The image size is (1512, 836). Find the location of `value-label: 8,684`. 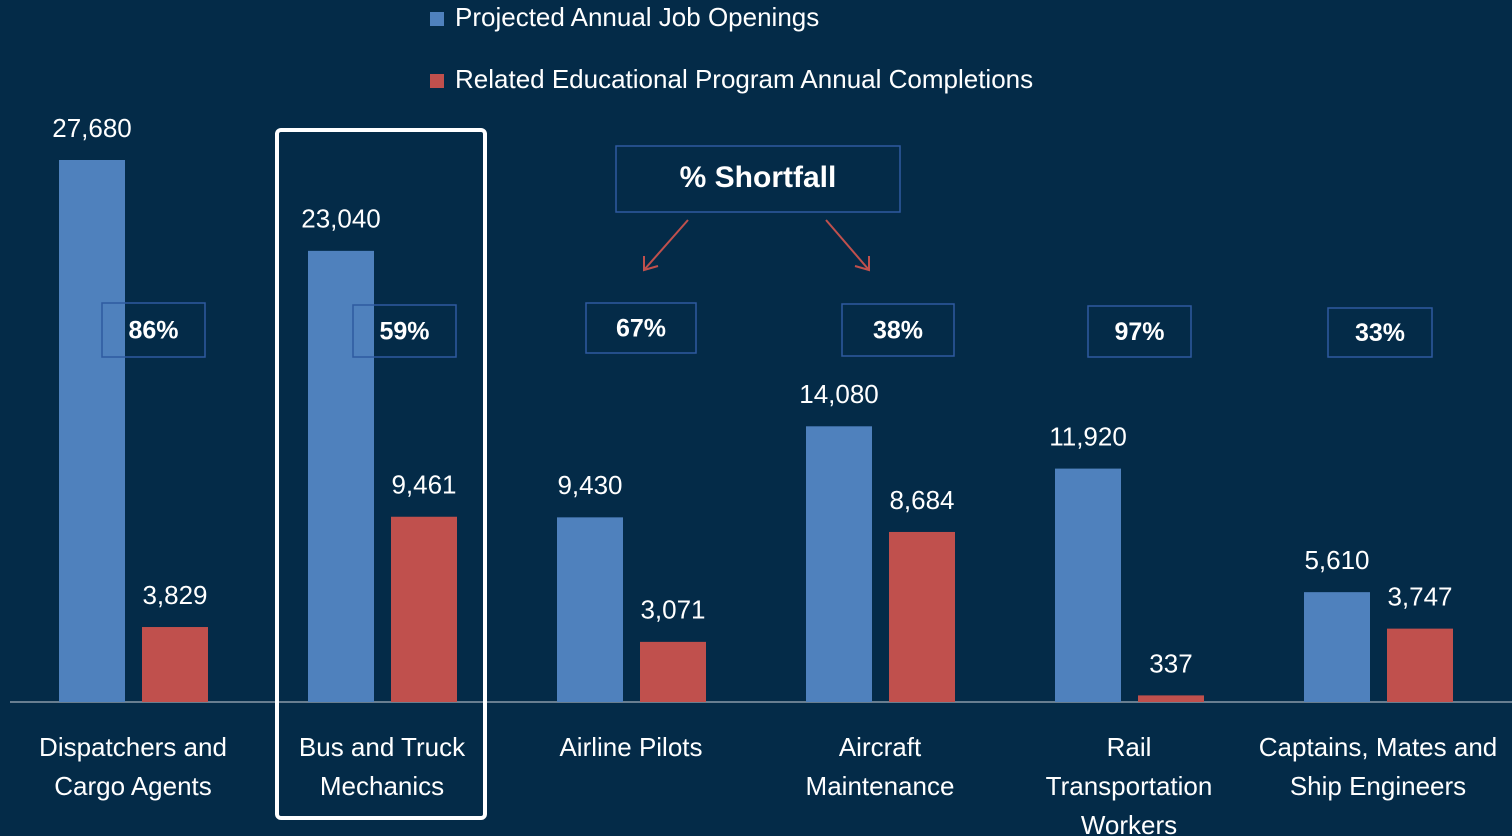

value-label: 8,684 is located at coordinates (921, 500).